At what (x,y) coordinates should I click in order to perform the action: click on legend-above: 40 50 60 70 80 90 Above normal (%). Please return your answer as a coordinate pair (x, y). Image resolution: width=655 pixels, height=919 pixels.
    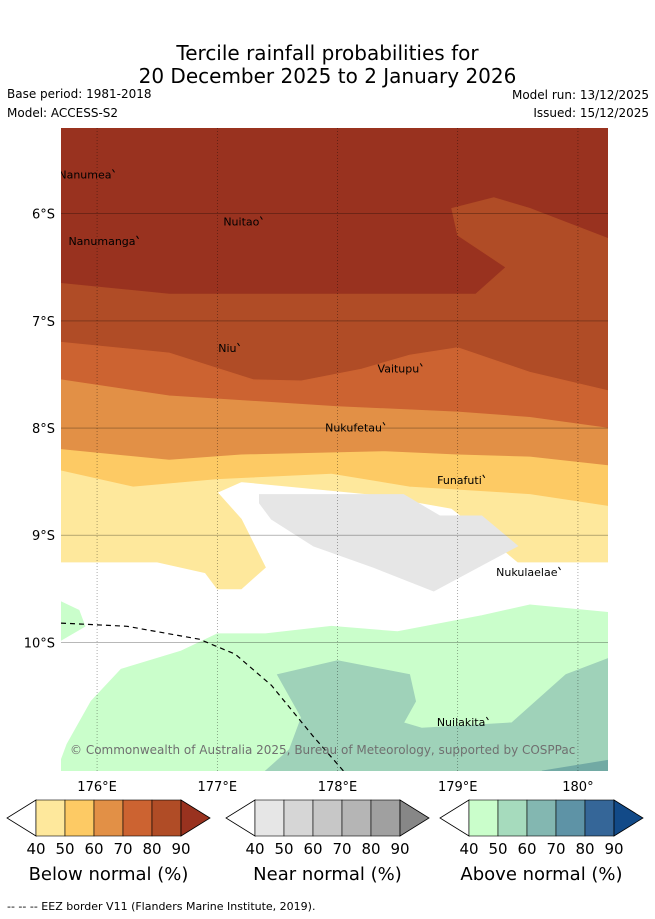
    Looking at the image, I should click on (541, 842).